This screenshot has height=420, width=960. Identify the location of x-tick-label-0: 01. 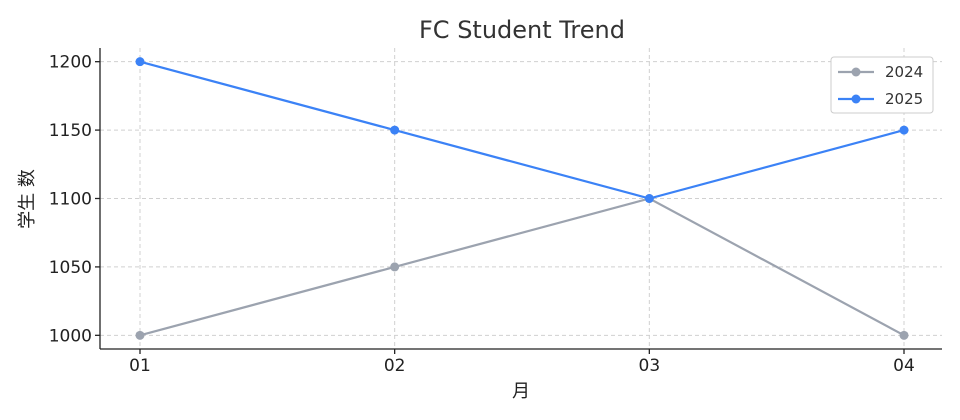
(140, 366).